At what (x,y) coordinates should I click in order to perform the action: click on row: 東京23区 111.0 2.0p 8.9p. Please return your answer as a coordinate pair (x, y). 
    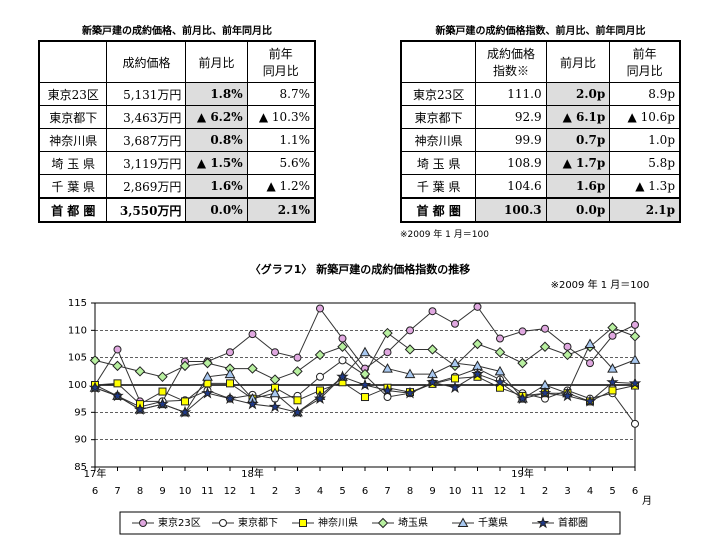
    Looking at the image, I should click on (540, 94).